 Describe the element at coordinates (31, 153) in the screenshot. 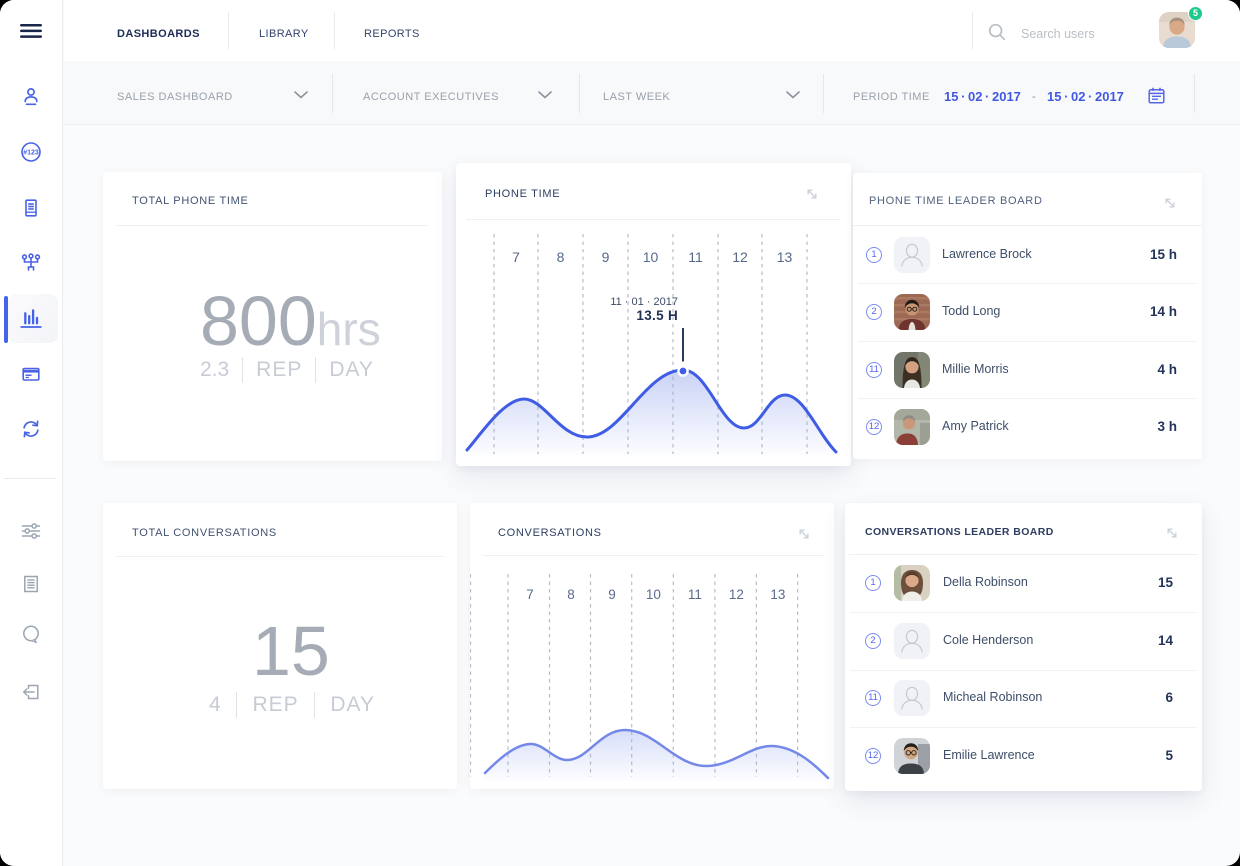

I see `svg-text: #123` at that location.